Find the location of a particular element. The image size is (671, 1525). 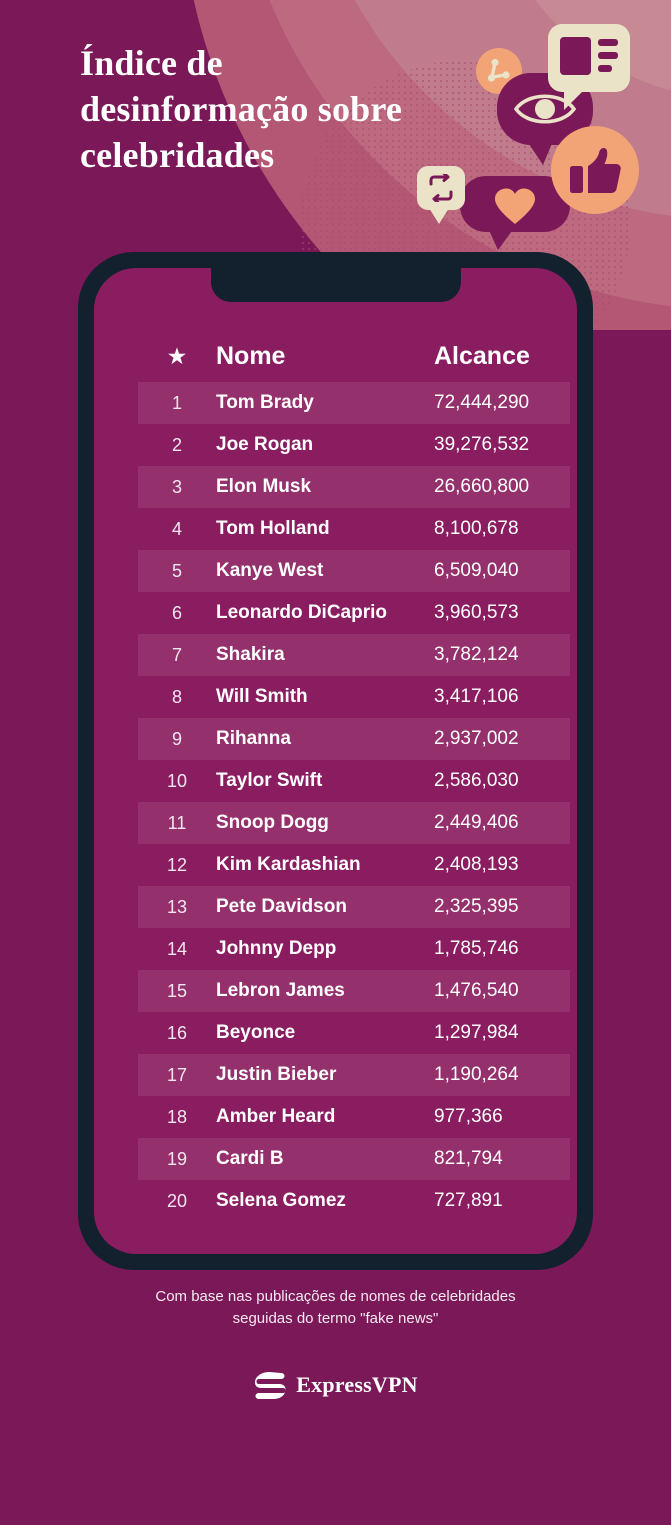

share-glyph is located at coordinates (498, 70).